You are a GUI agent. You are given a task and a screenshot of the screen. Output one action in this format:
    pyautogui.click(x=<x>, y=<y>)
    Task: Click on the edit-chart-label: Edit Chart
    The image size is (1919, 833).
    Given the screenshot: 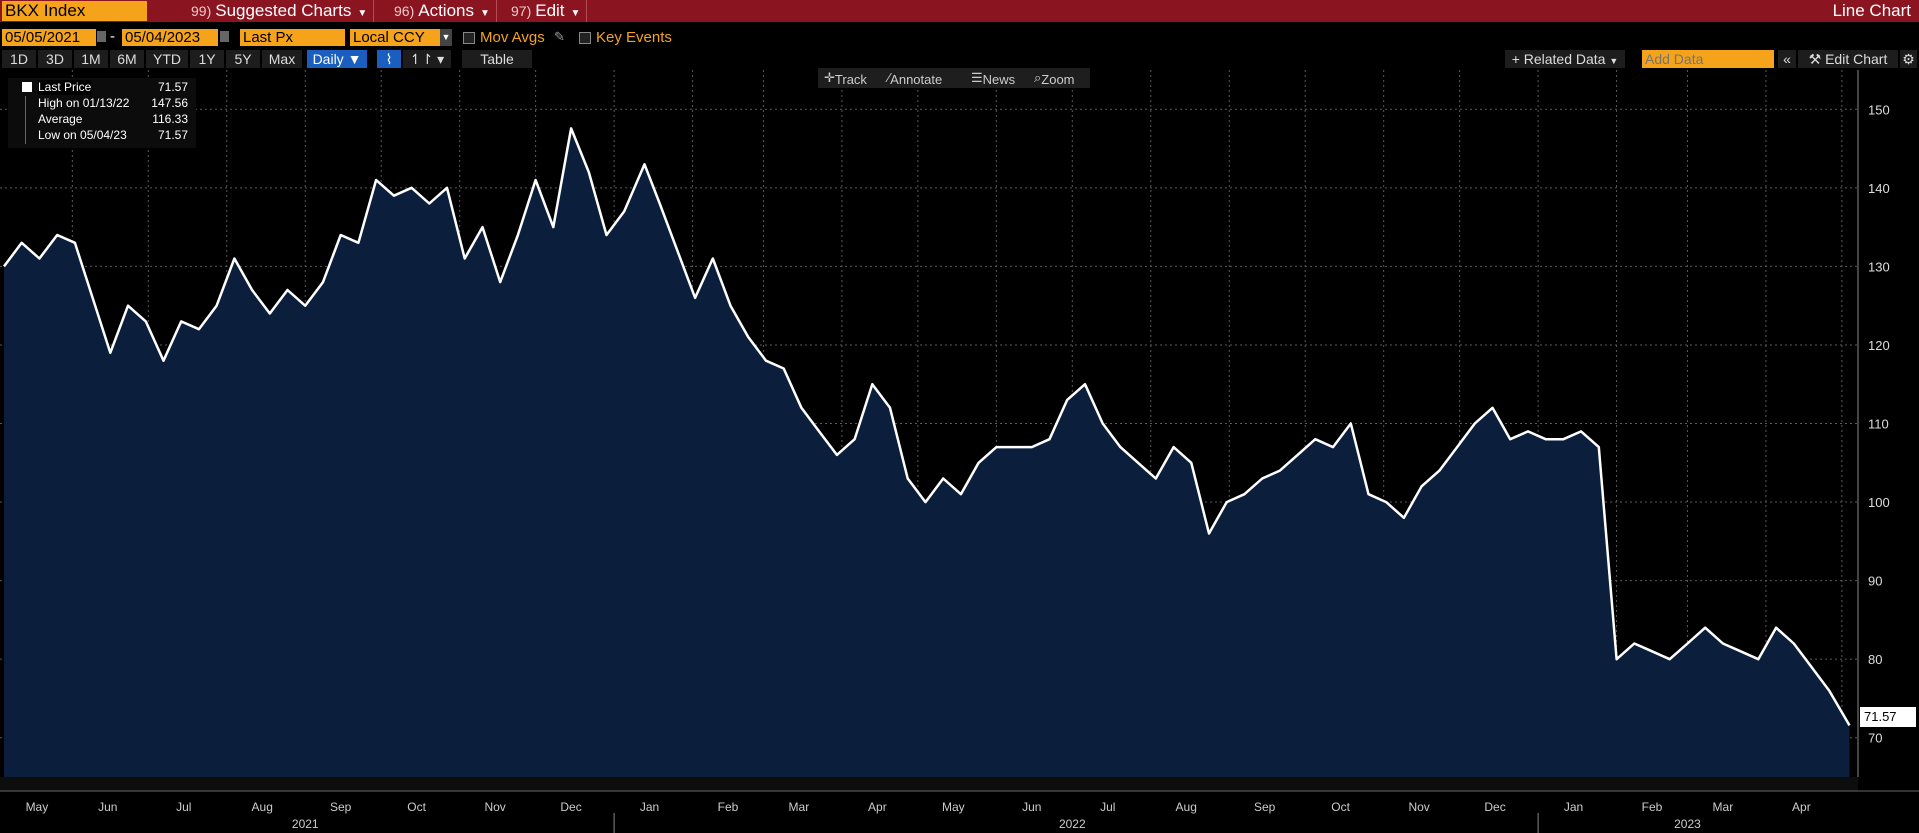 What is the action you would take?
    pyautogui.click(x=1856, y=59)
    